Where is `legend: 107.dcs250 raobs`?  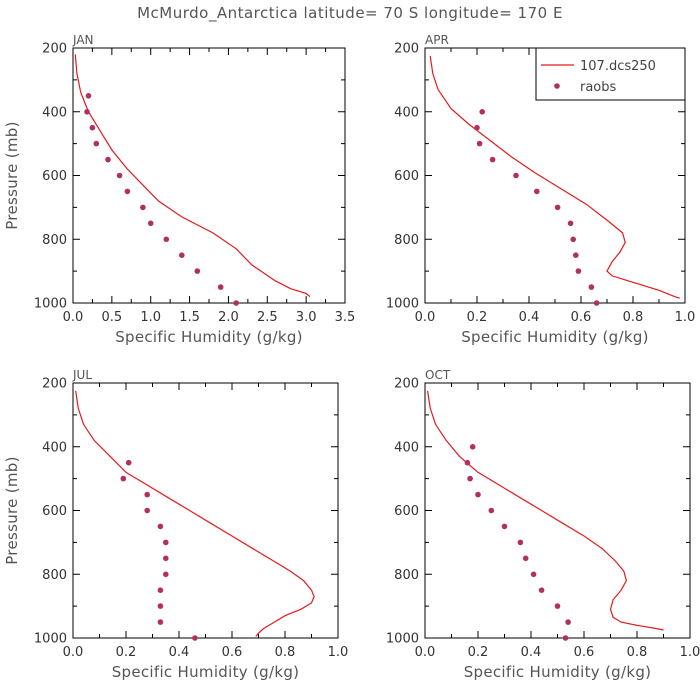
legend: 107.dcs250 raobs is located at coordinates (610, 74).